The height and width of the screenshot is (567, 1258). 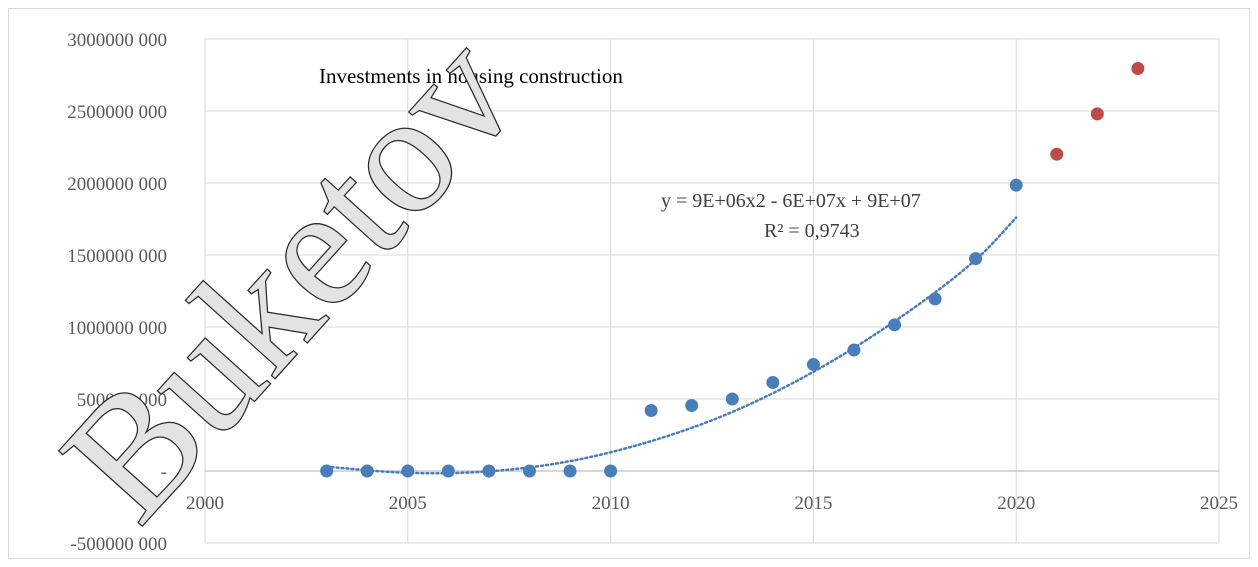 What do you see at coordinates (205, 503) in the screenshot?
I see `x-tick-label: 2000` at bounding box center [205, 503].